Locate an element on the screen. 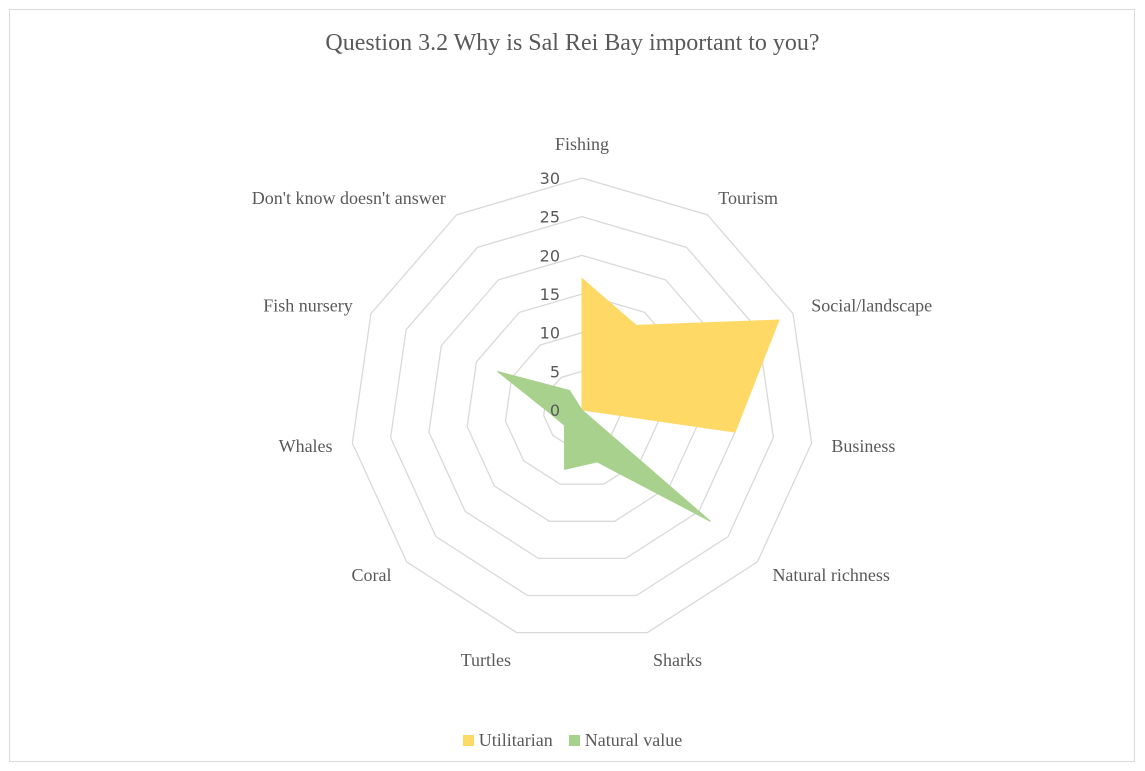  category-label-social-landscape: Social/landscape is located at coordinates (871, 305).